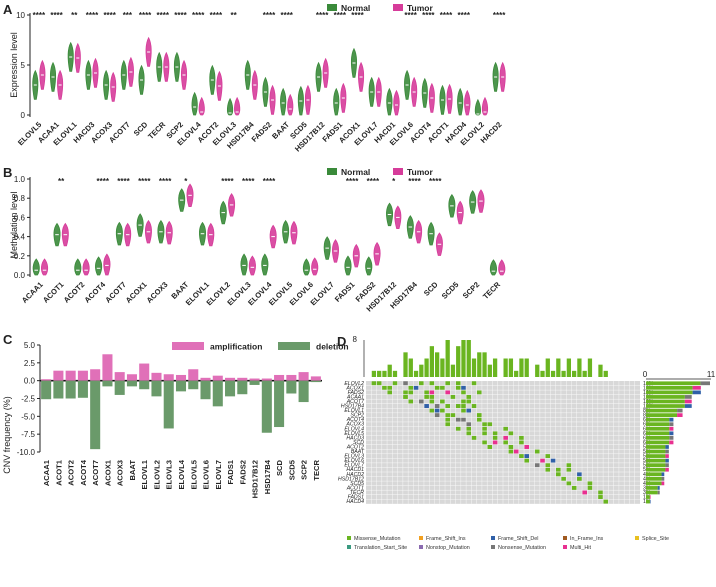  Describe the element at coordinates (267, 476) in the screenshot. I see `category-label: HSD17B4` at that location.